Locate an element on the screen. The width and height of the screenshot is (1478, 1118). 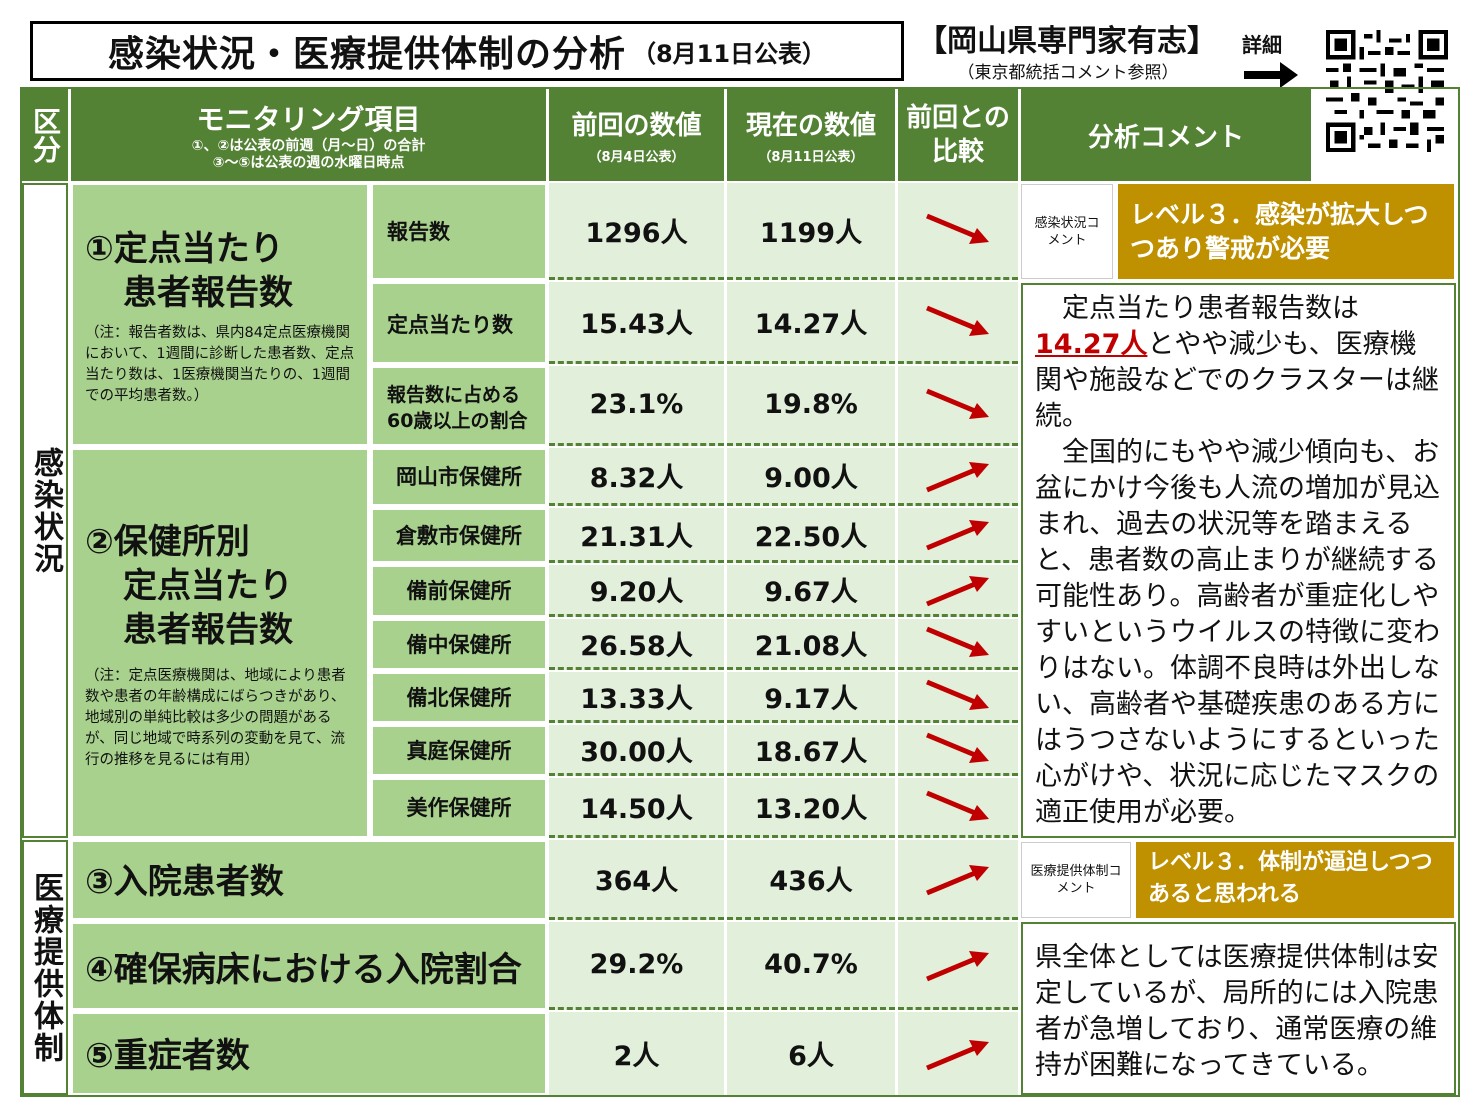
previous-value: 30.00人 is located at coordinates (636, 750).